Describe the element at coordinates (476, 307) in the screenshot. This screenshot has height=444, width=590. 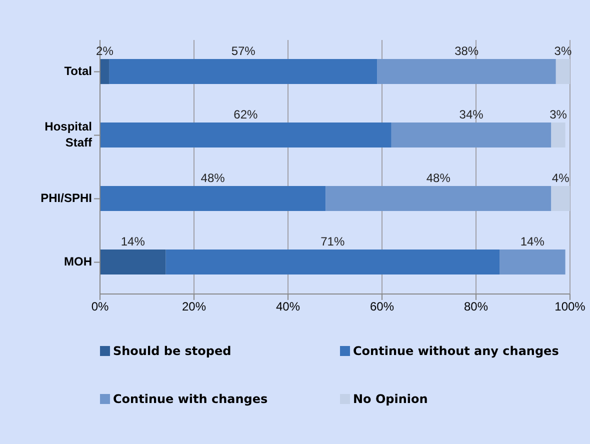
I see `x-tick-label: 80%` at that location.